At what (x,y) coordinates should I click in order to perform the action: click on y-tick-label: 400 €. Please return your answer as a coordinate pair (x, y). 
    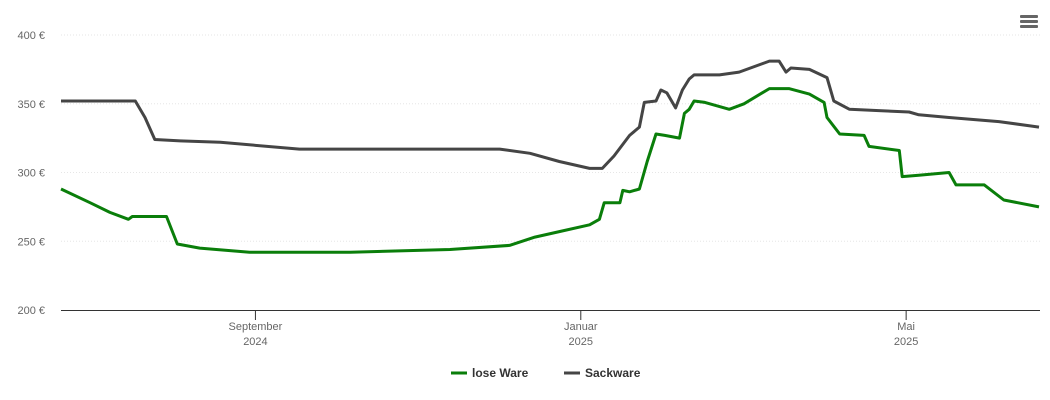
    Looking at the image, I should click on (31, 36).